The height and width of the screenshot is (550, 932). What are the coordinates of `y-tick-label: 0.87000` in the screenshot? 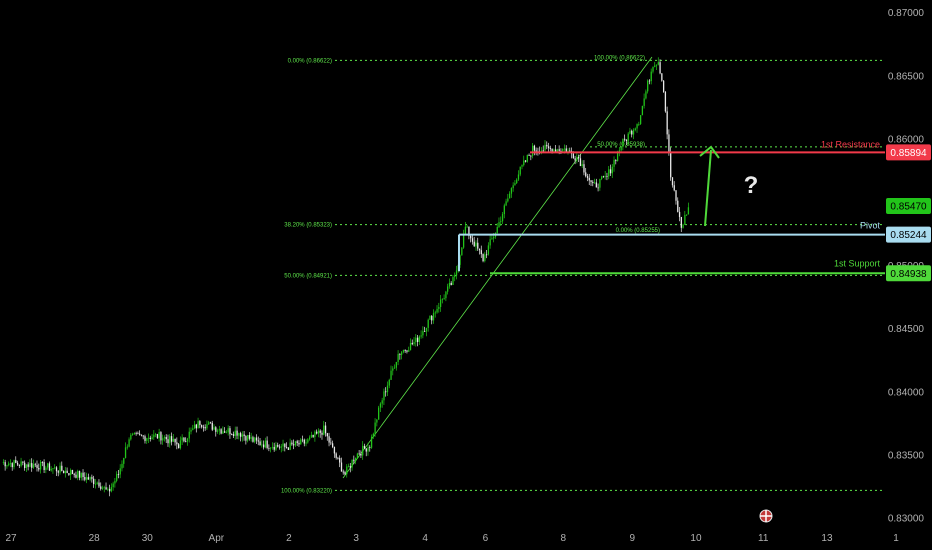 It's located at (906, 13).